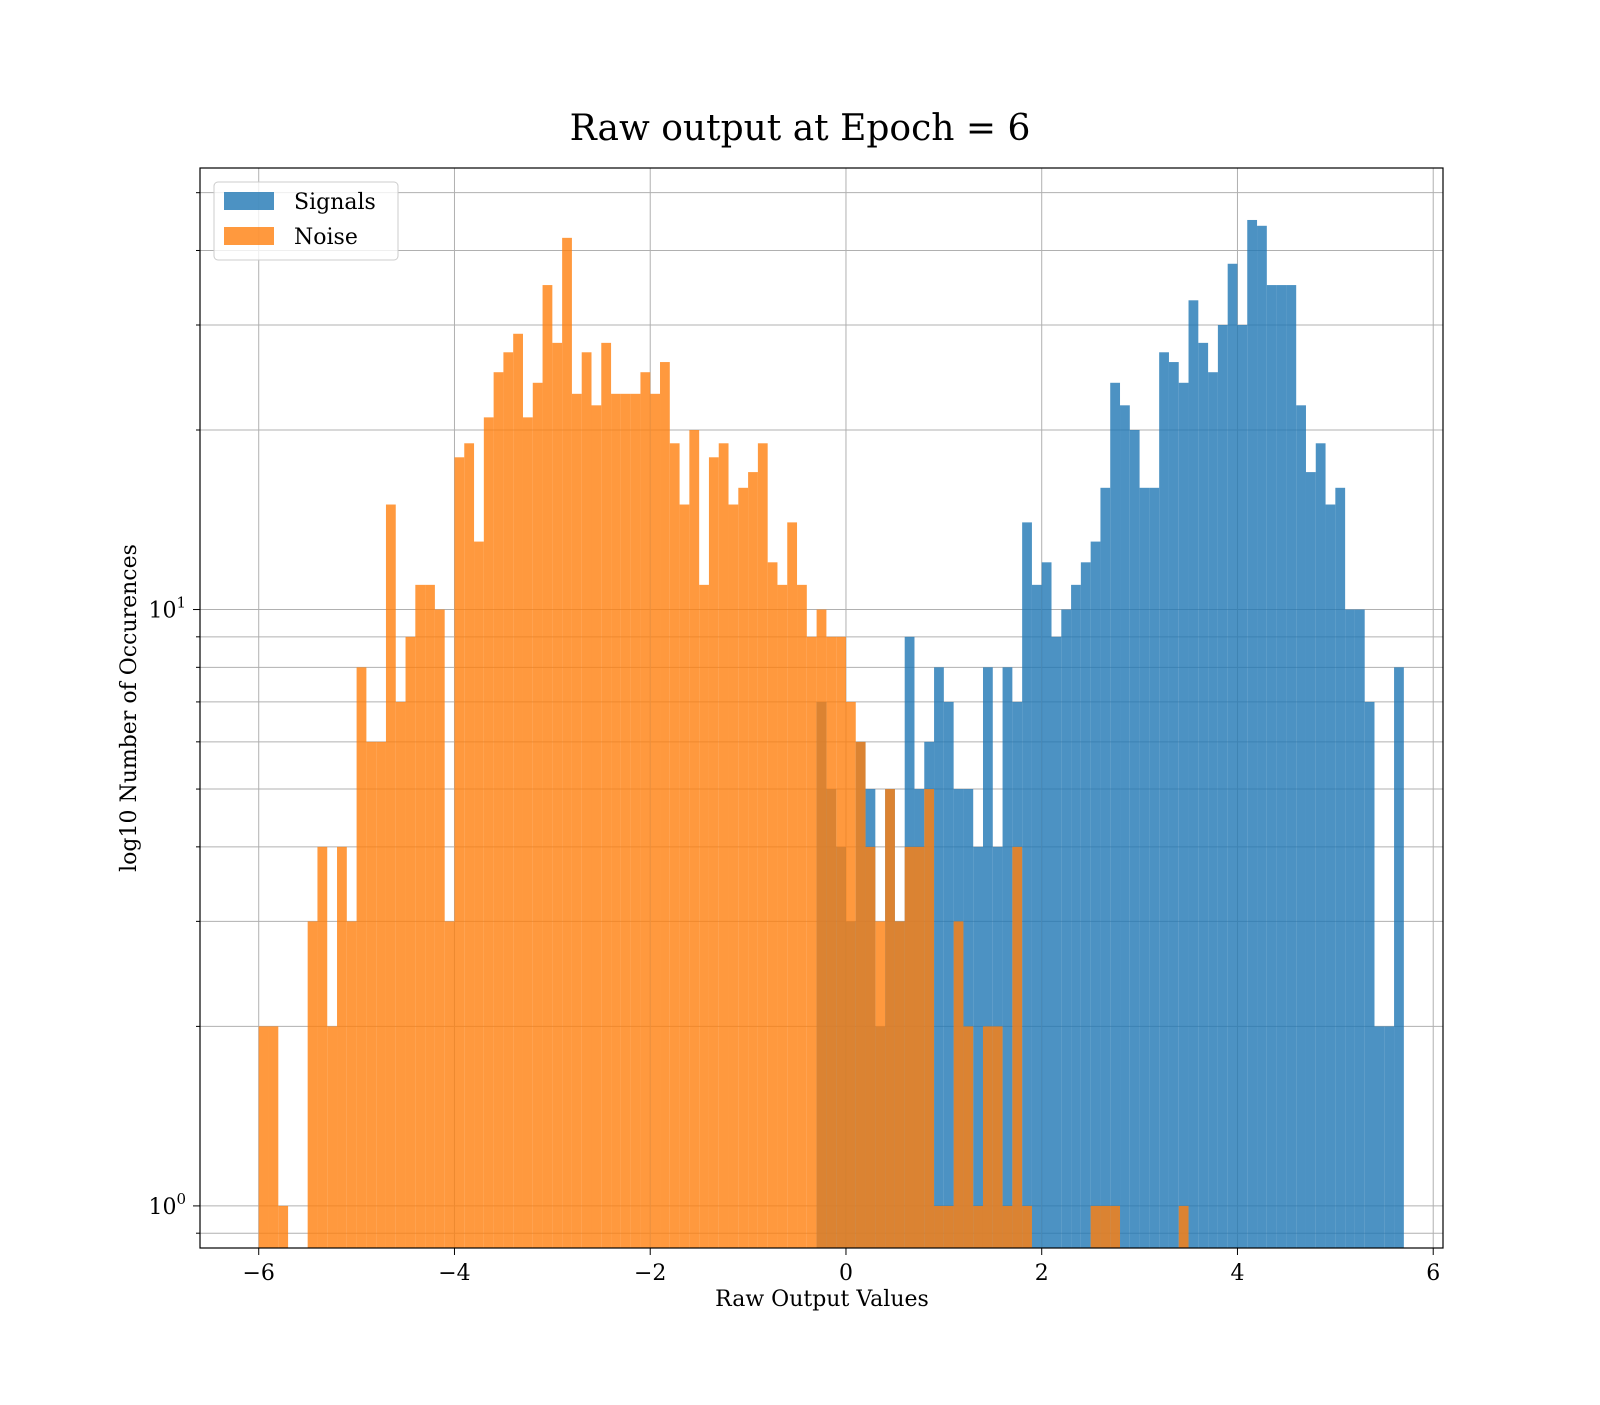 The height and width of the screenshot is (1405, 1600). Describe the element at coordinates (259, 1273) in the screenshot. I see `x-tick-label: −6` at that location.